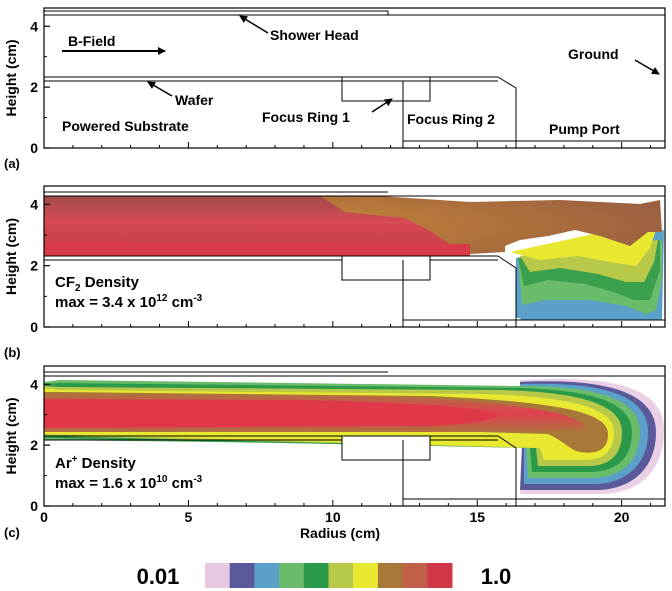  I want to click on focus-ring-1-label: Focus Ring 1, so click(306, 117).